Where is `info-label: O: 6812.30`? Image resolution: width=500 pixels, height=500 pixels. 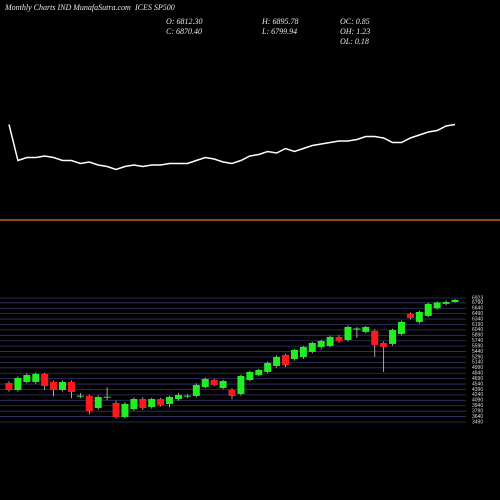
info-label: O: 6812.30 is located at coordinates (184, 21).